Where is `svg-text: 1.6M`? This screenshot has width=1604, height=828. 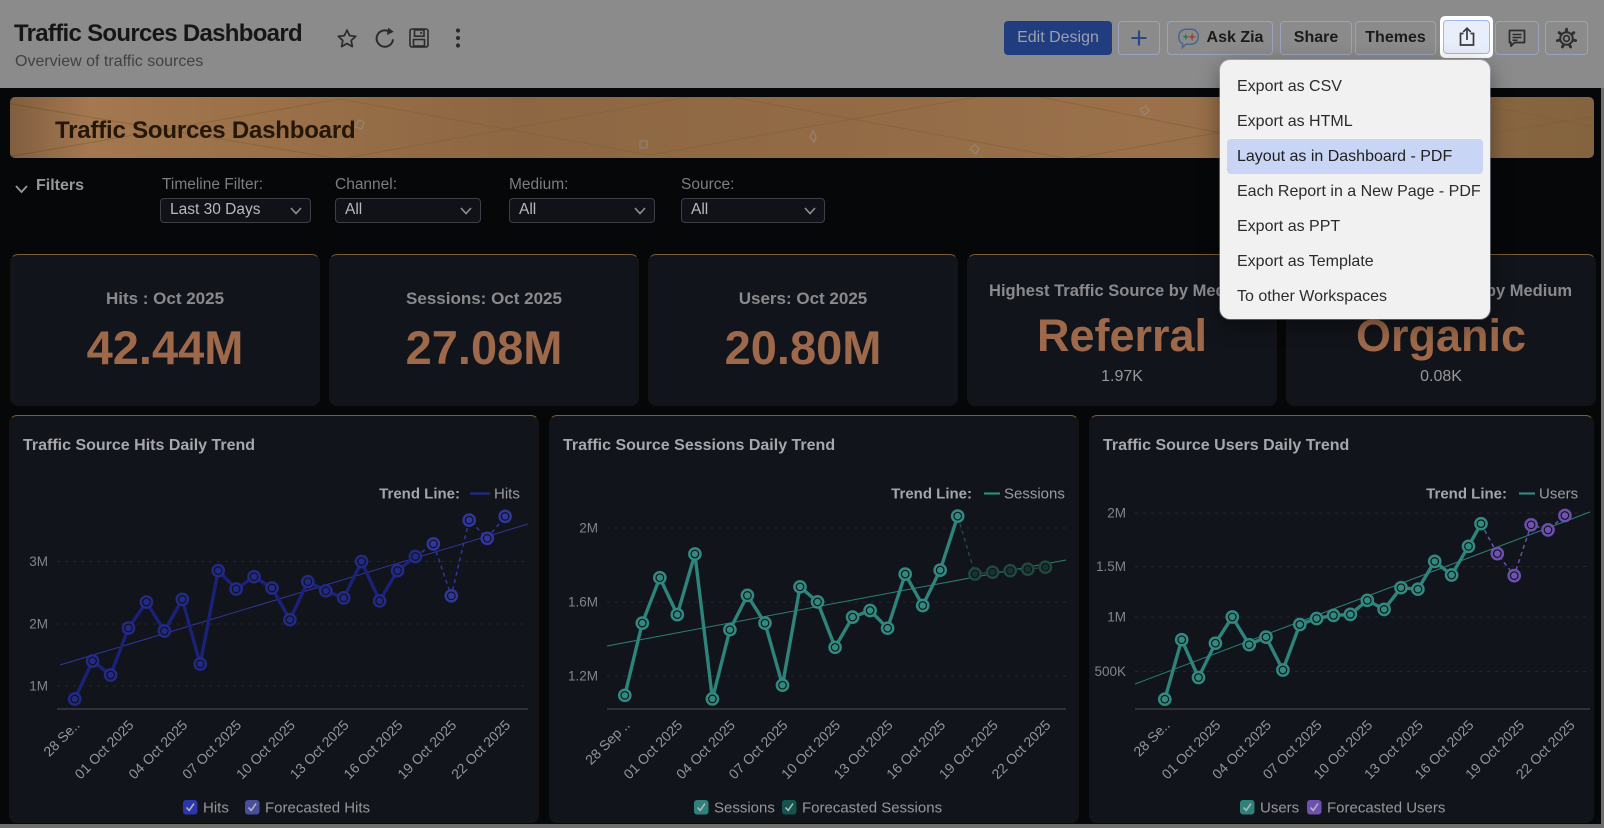 svg-text: 1.6M is located at coordinates (583, 602).